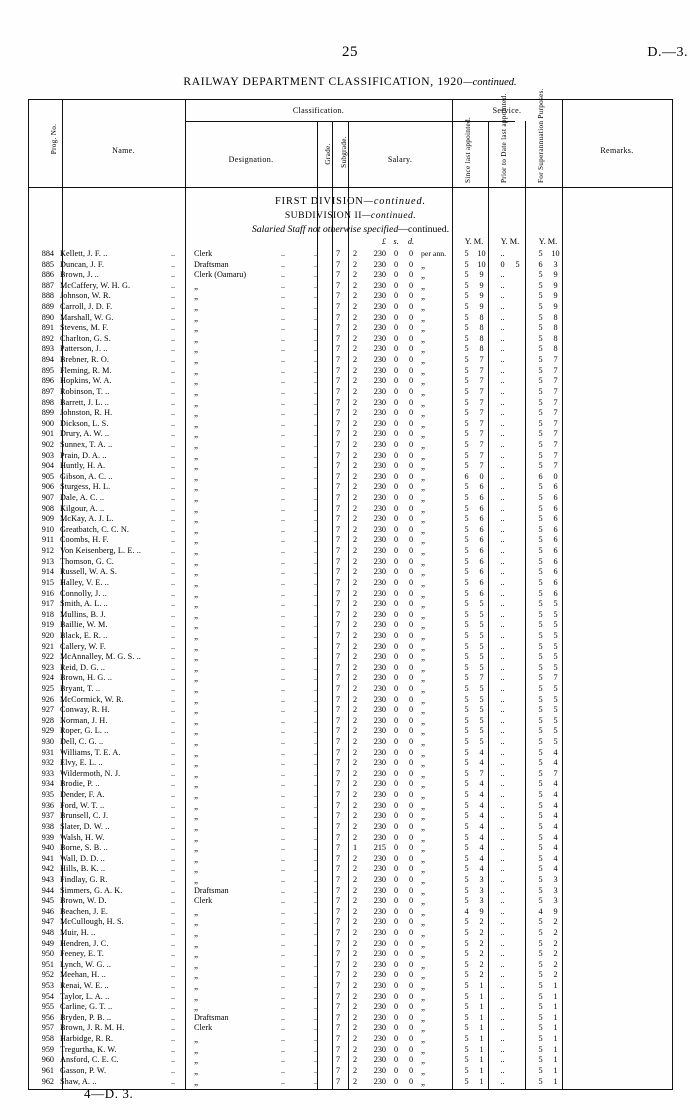 This screenshot has width=700, height=1120. I want to click on row-service-since-months: 8, so click(481, 349).